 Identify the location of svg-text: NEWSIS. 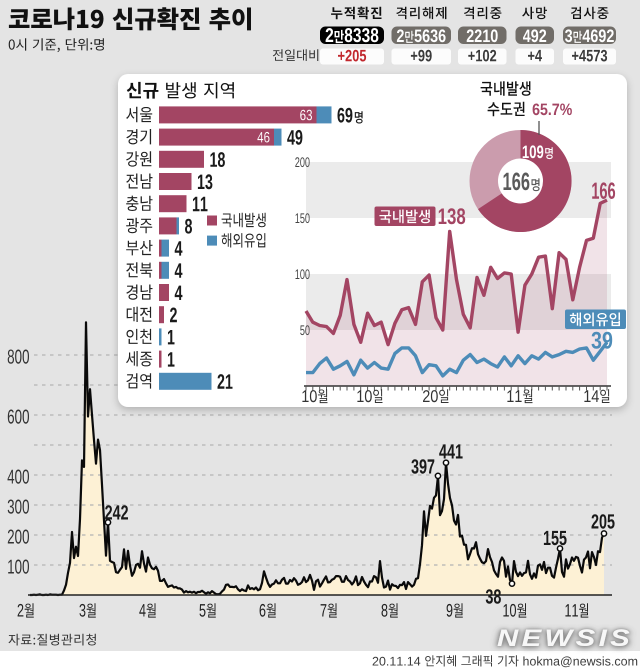
(565, 638).